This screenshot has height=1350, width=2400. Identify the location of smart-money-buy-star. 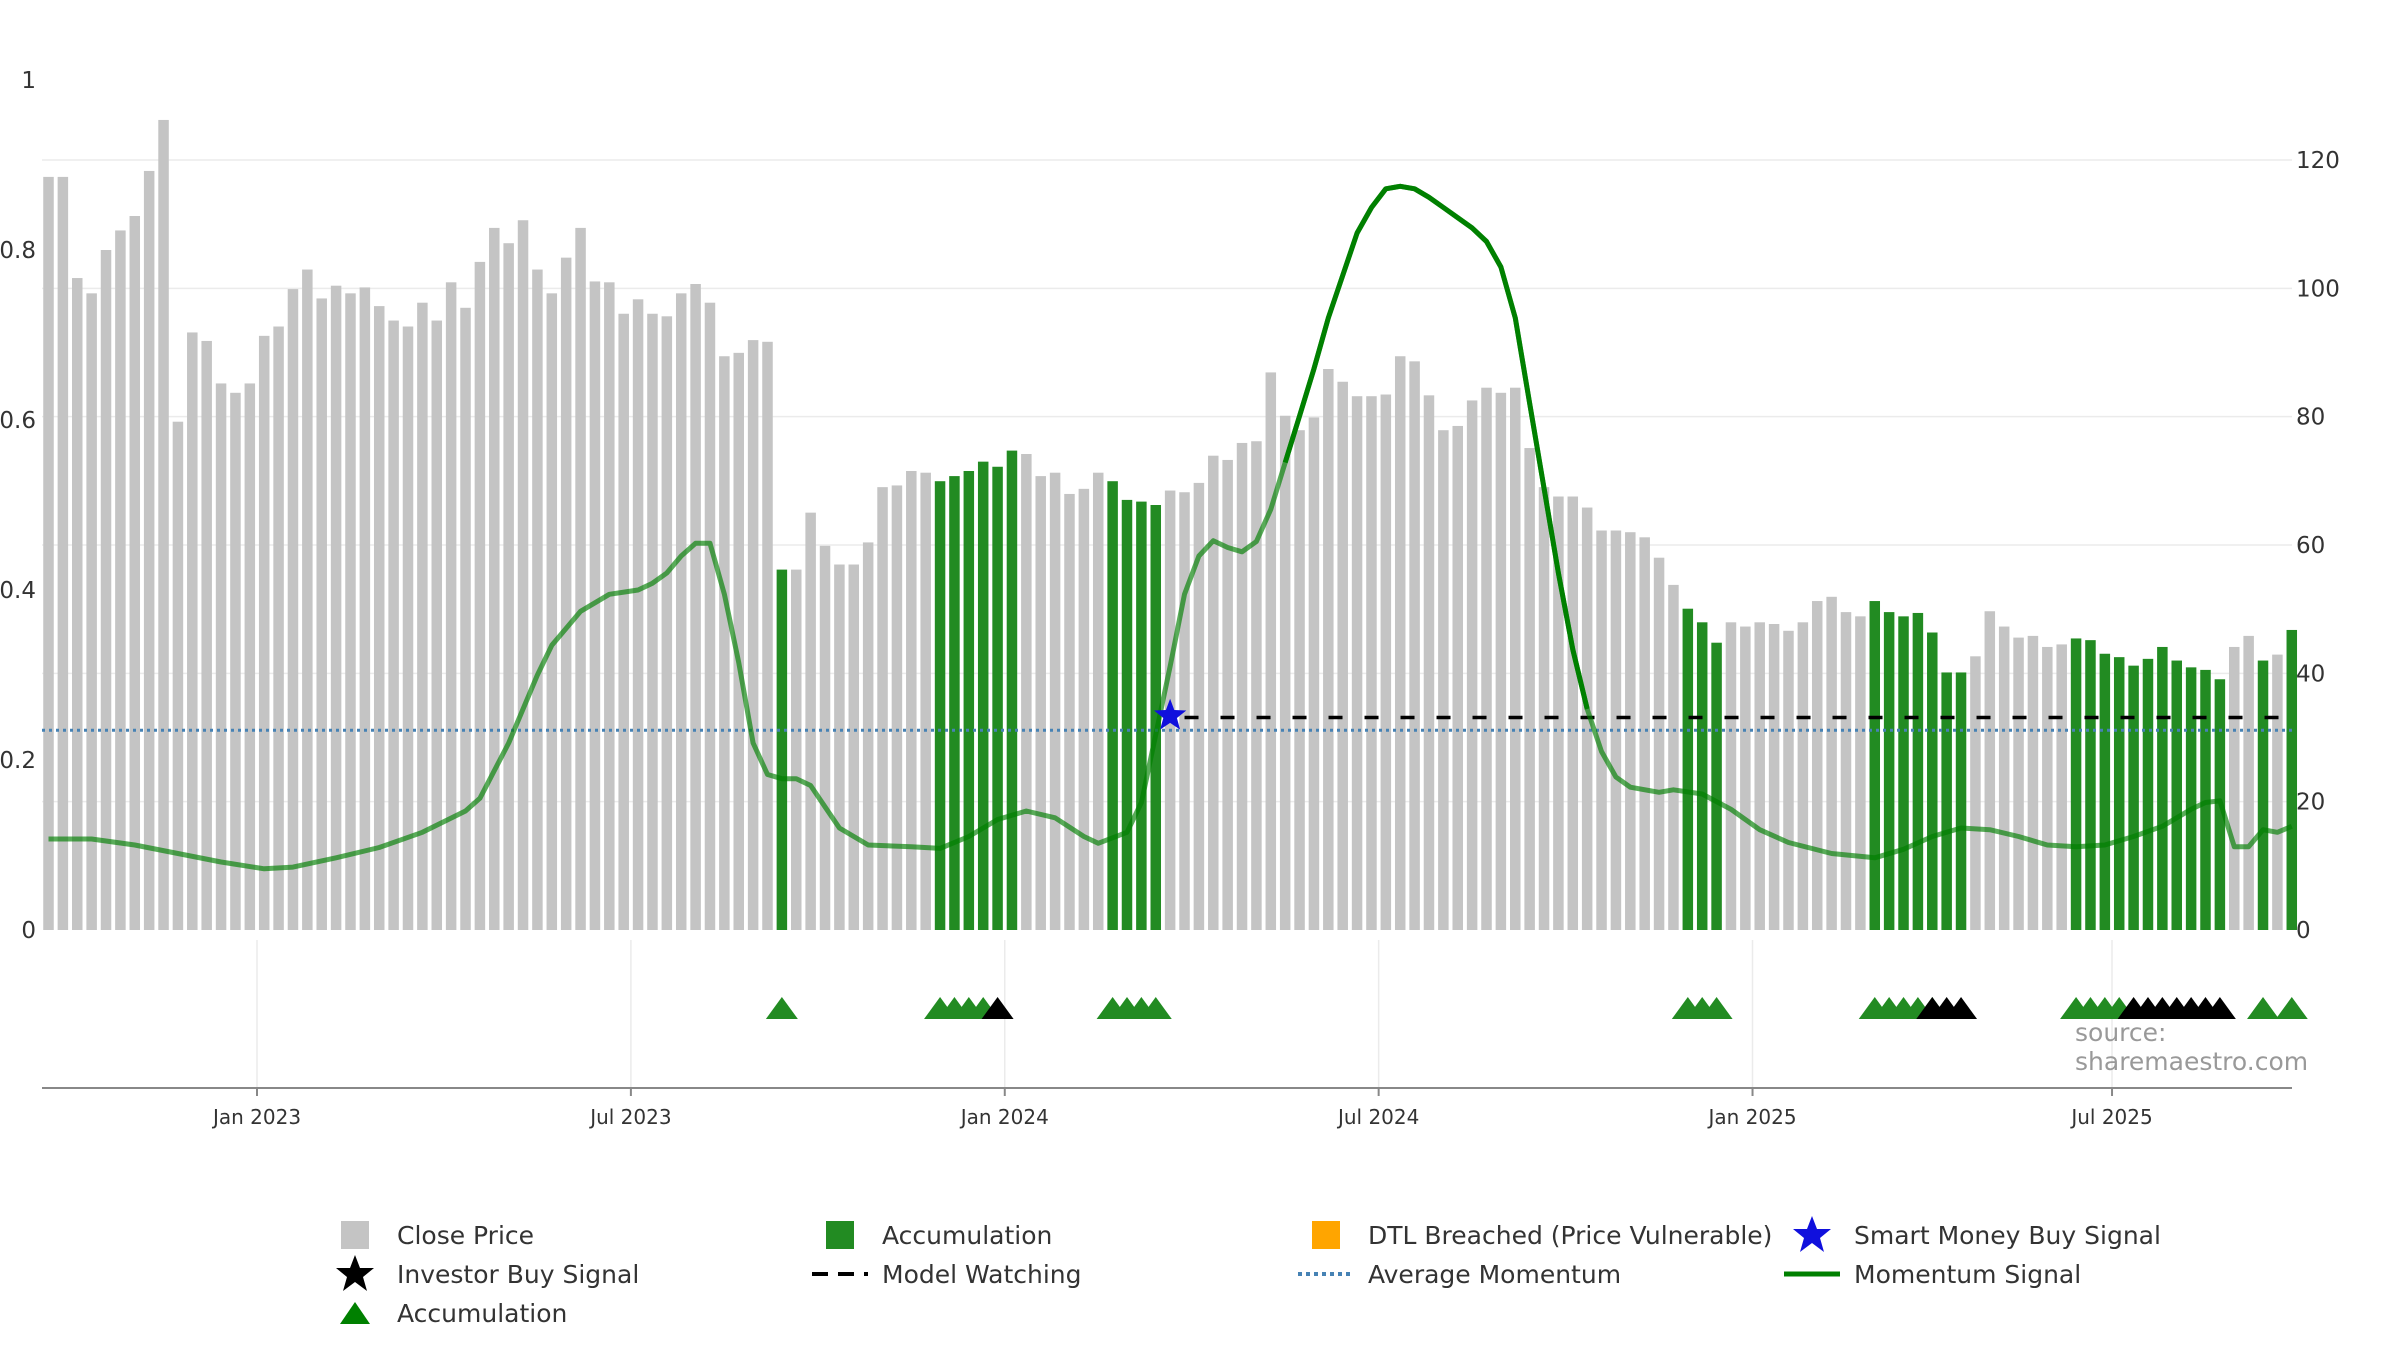
(1170, 714).